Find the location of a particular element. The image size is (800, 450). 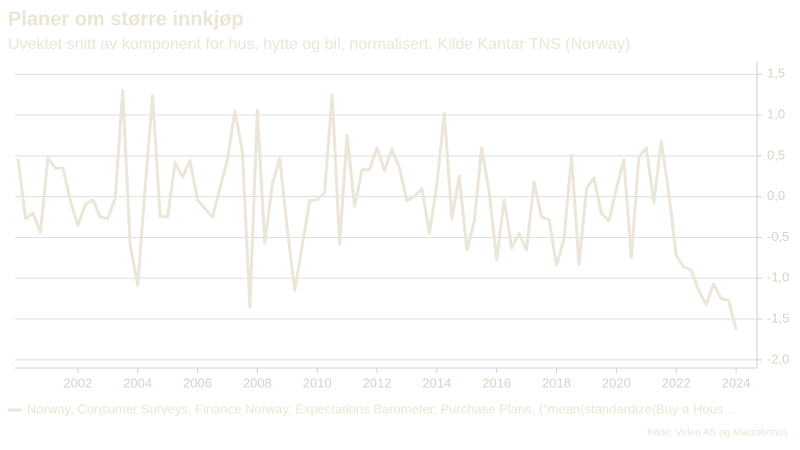

x-tick-label: 2020 is located at coordinates (616, 382).